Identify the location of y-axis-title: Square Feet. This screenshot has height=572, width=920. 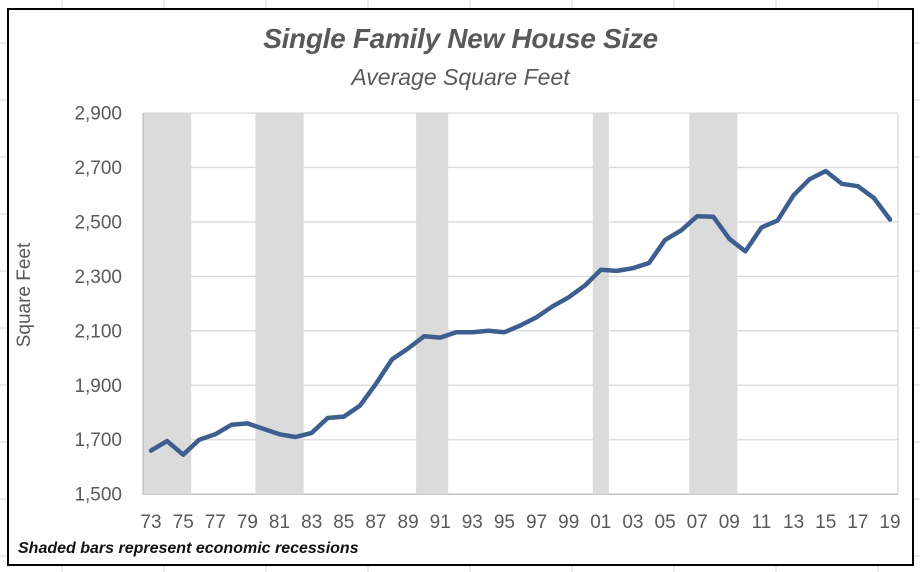
(24, 295).